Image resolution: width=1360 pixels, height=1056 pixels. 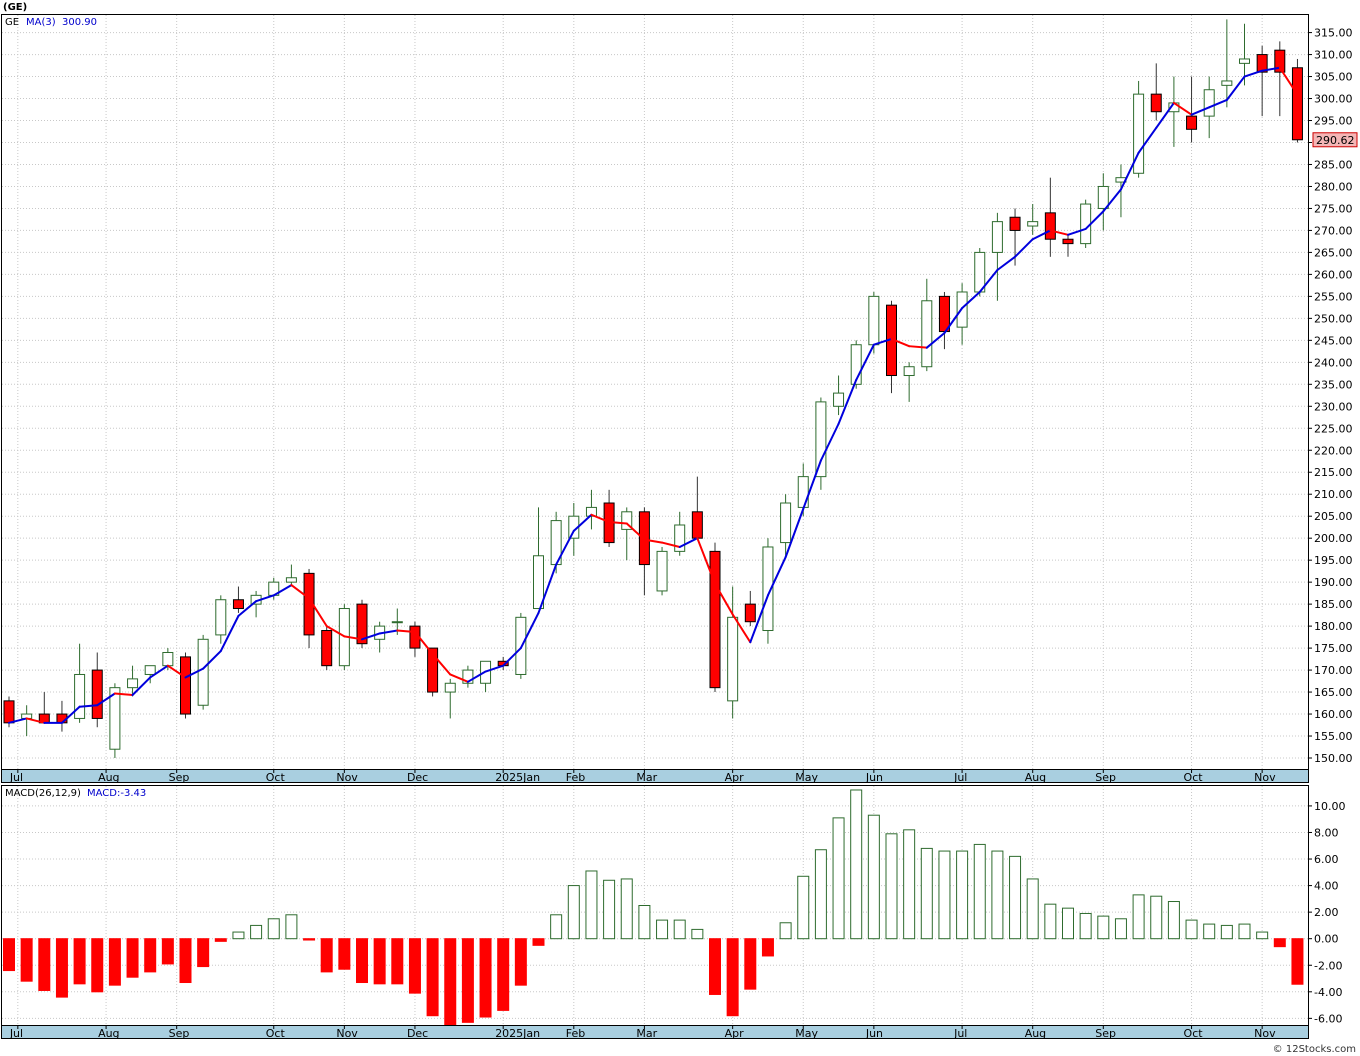 What do you see at coordinates (1333, 77) in the screenshot?
I see `price-tick-label: 305.00` at bounding box center [1333, 77].